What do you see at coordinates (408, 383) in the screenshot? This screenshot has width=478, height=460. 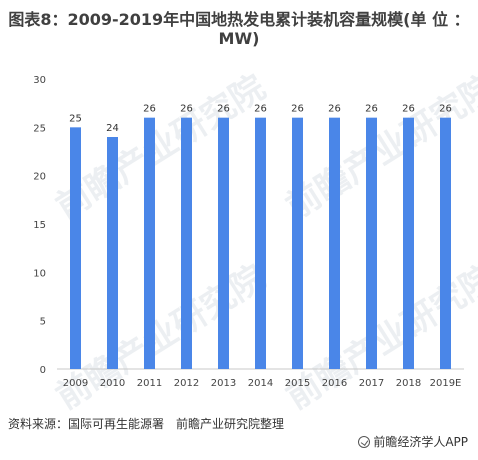 I see `x-tick-label: 2018` at bounding box center [408, 383].